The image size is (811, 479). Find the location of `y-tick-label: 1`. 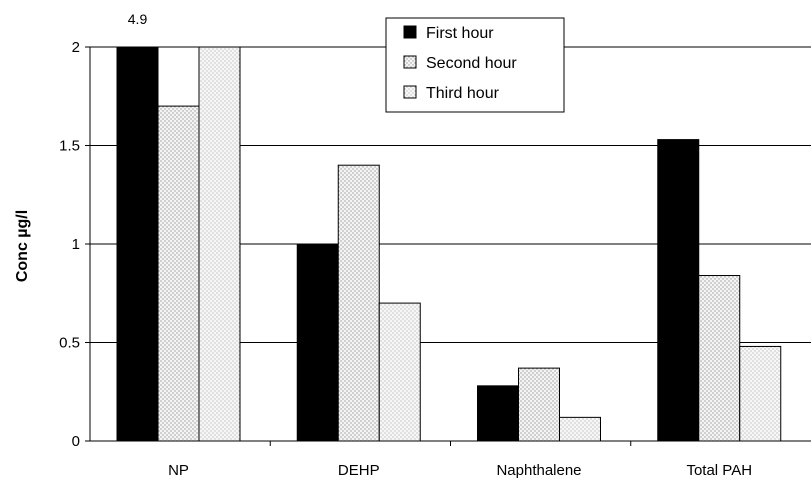

y-tick-label: 1 is located at coordinates (76, 244).